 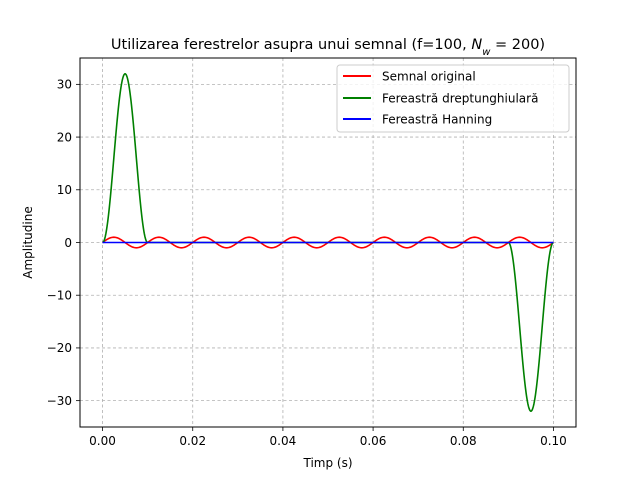 I want to click on x-tick-label: 0.04, so click(x=283, y=441).